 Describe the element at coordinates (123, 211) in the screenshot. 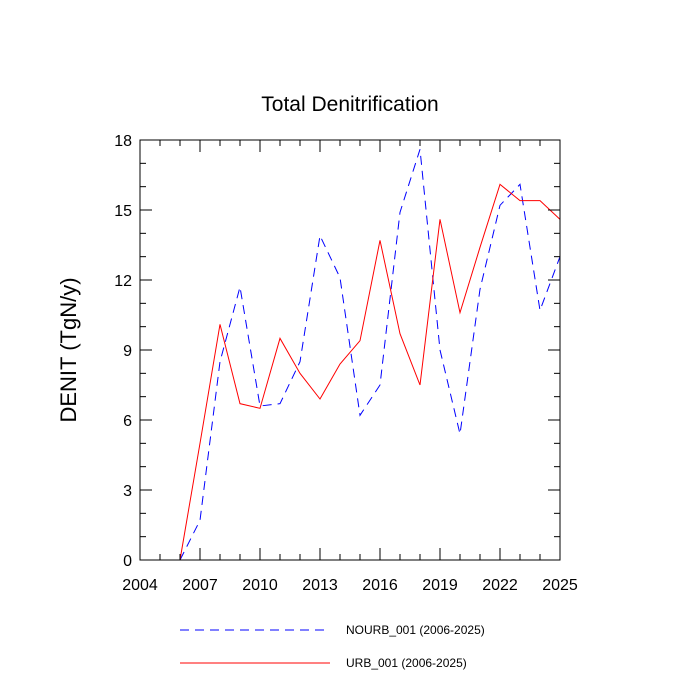

I see `y-tick-label: 15` at that location.